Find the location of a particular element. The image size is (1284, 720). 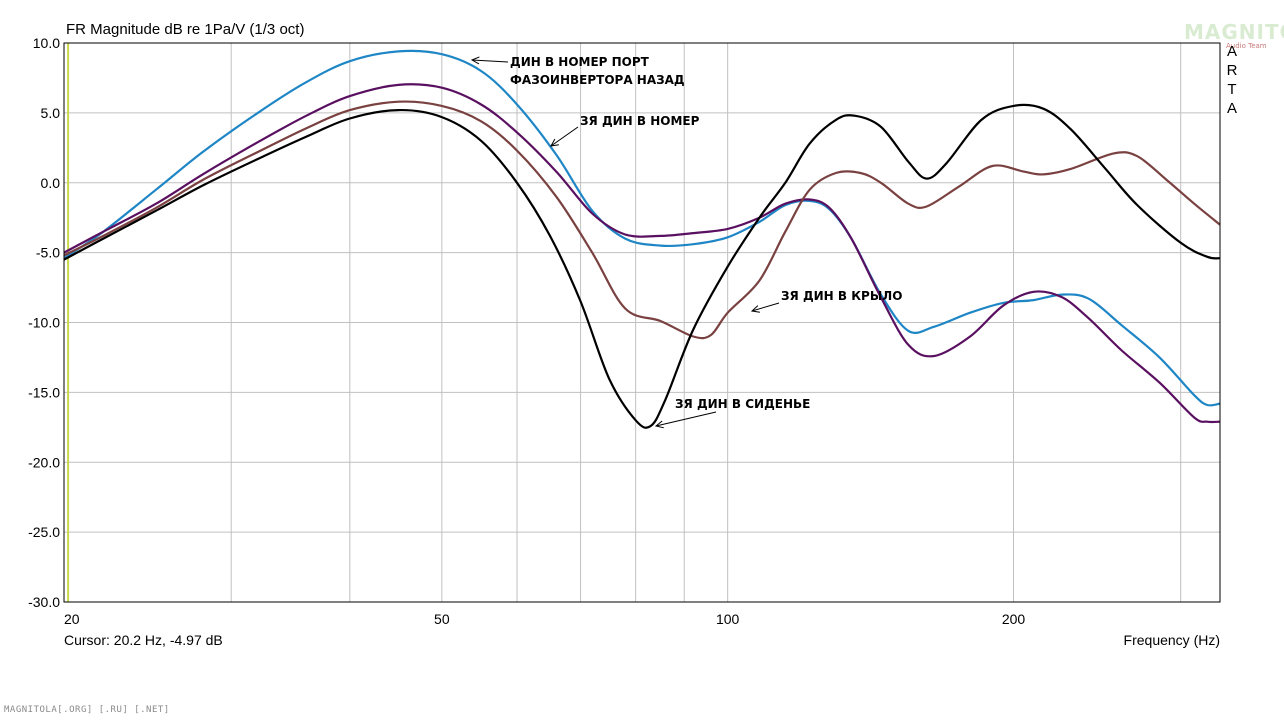

watermark-subtitle: Audio Team is located at coordinates (1246, 46).